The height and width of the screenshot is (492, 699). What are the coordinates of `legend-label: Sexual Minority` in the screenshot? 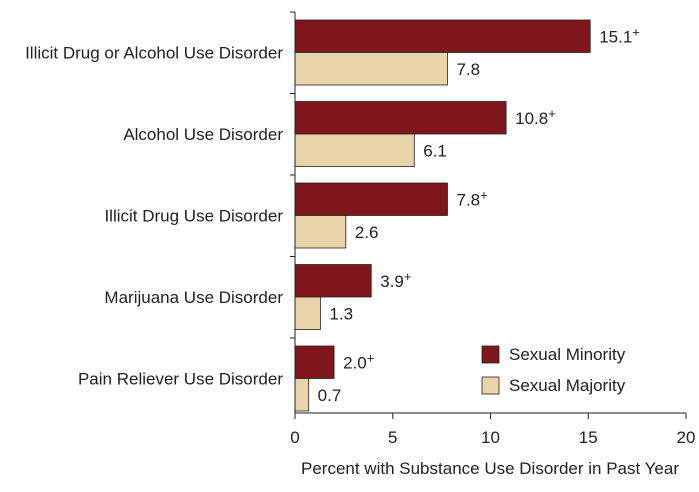 It's located at (567, 354).